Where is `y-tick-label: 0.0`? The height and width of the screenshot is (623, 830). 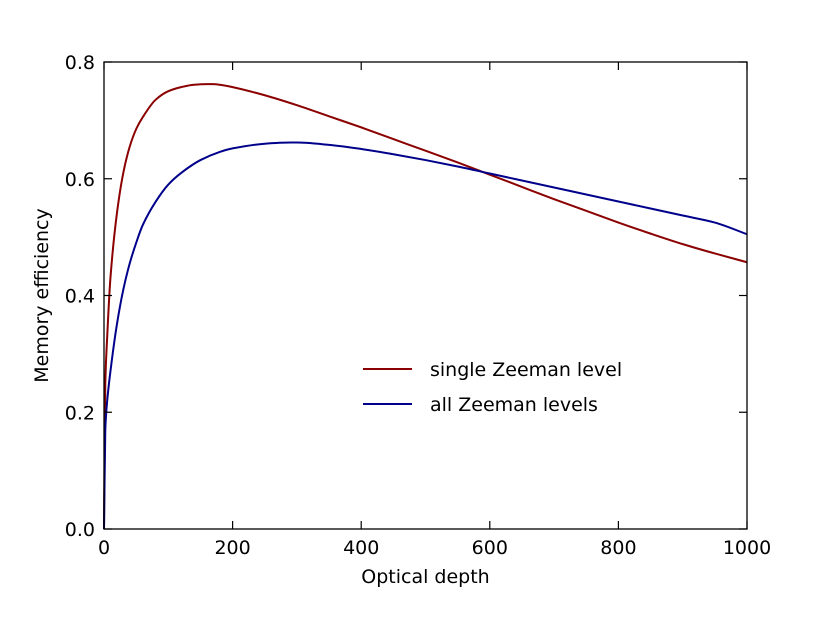
y-tick-label: 0.0 is located at coordinates (80, 530).